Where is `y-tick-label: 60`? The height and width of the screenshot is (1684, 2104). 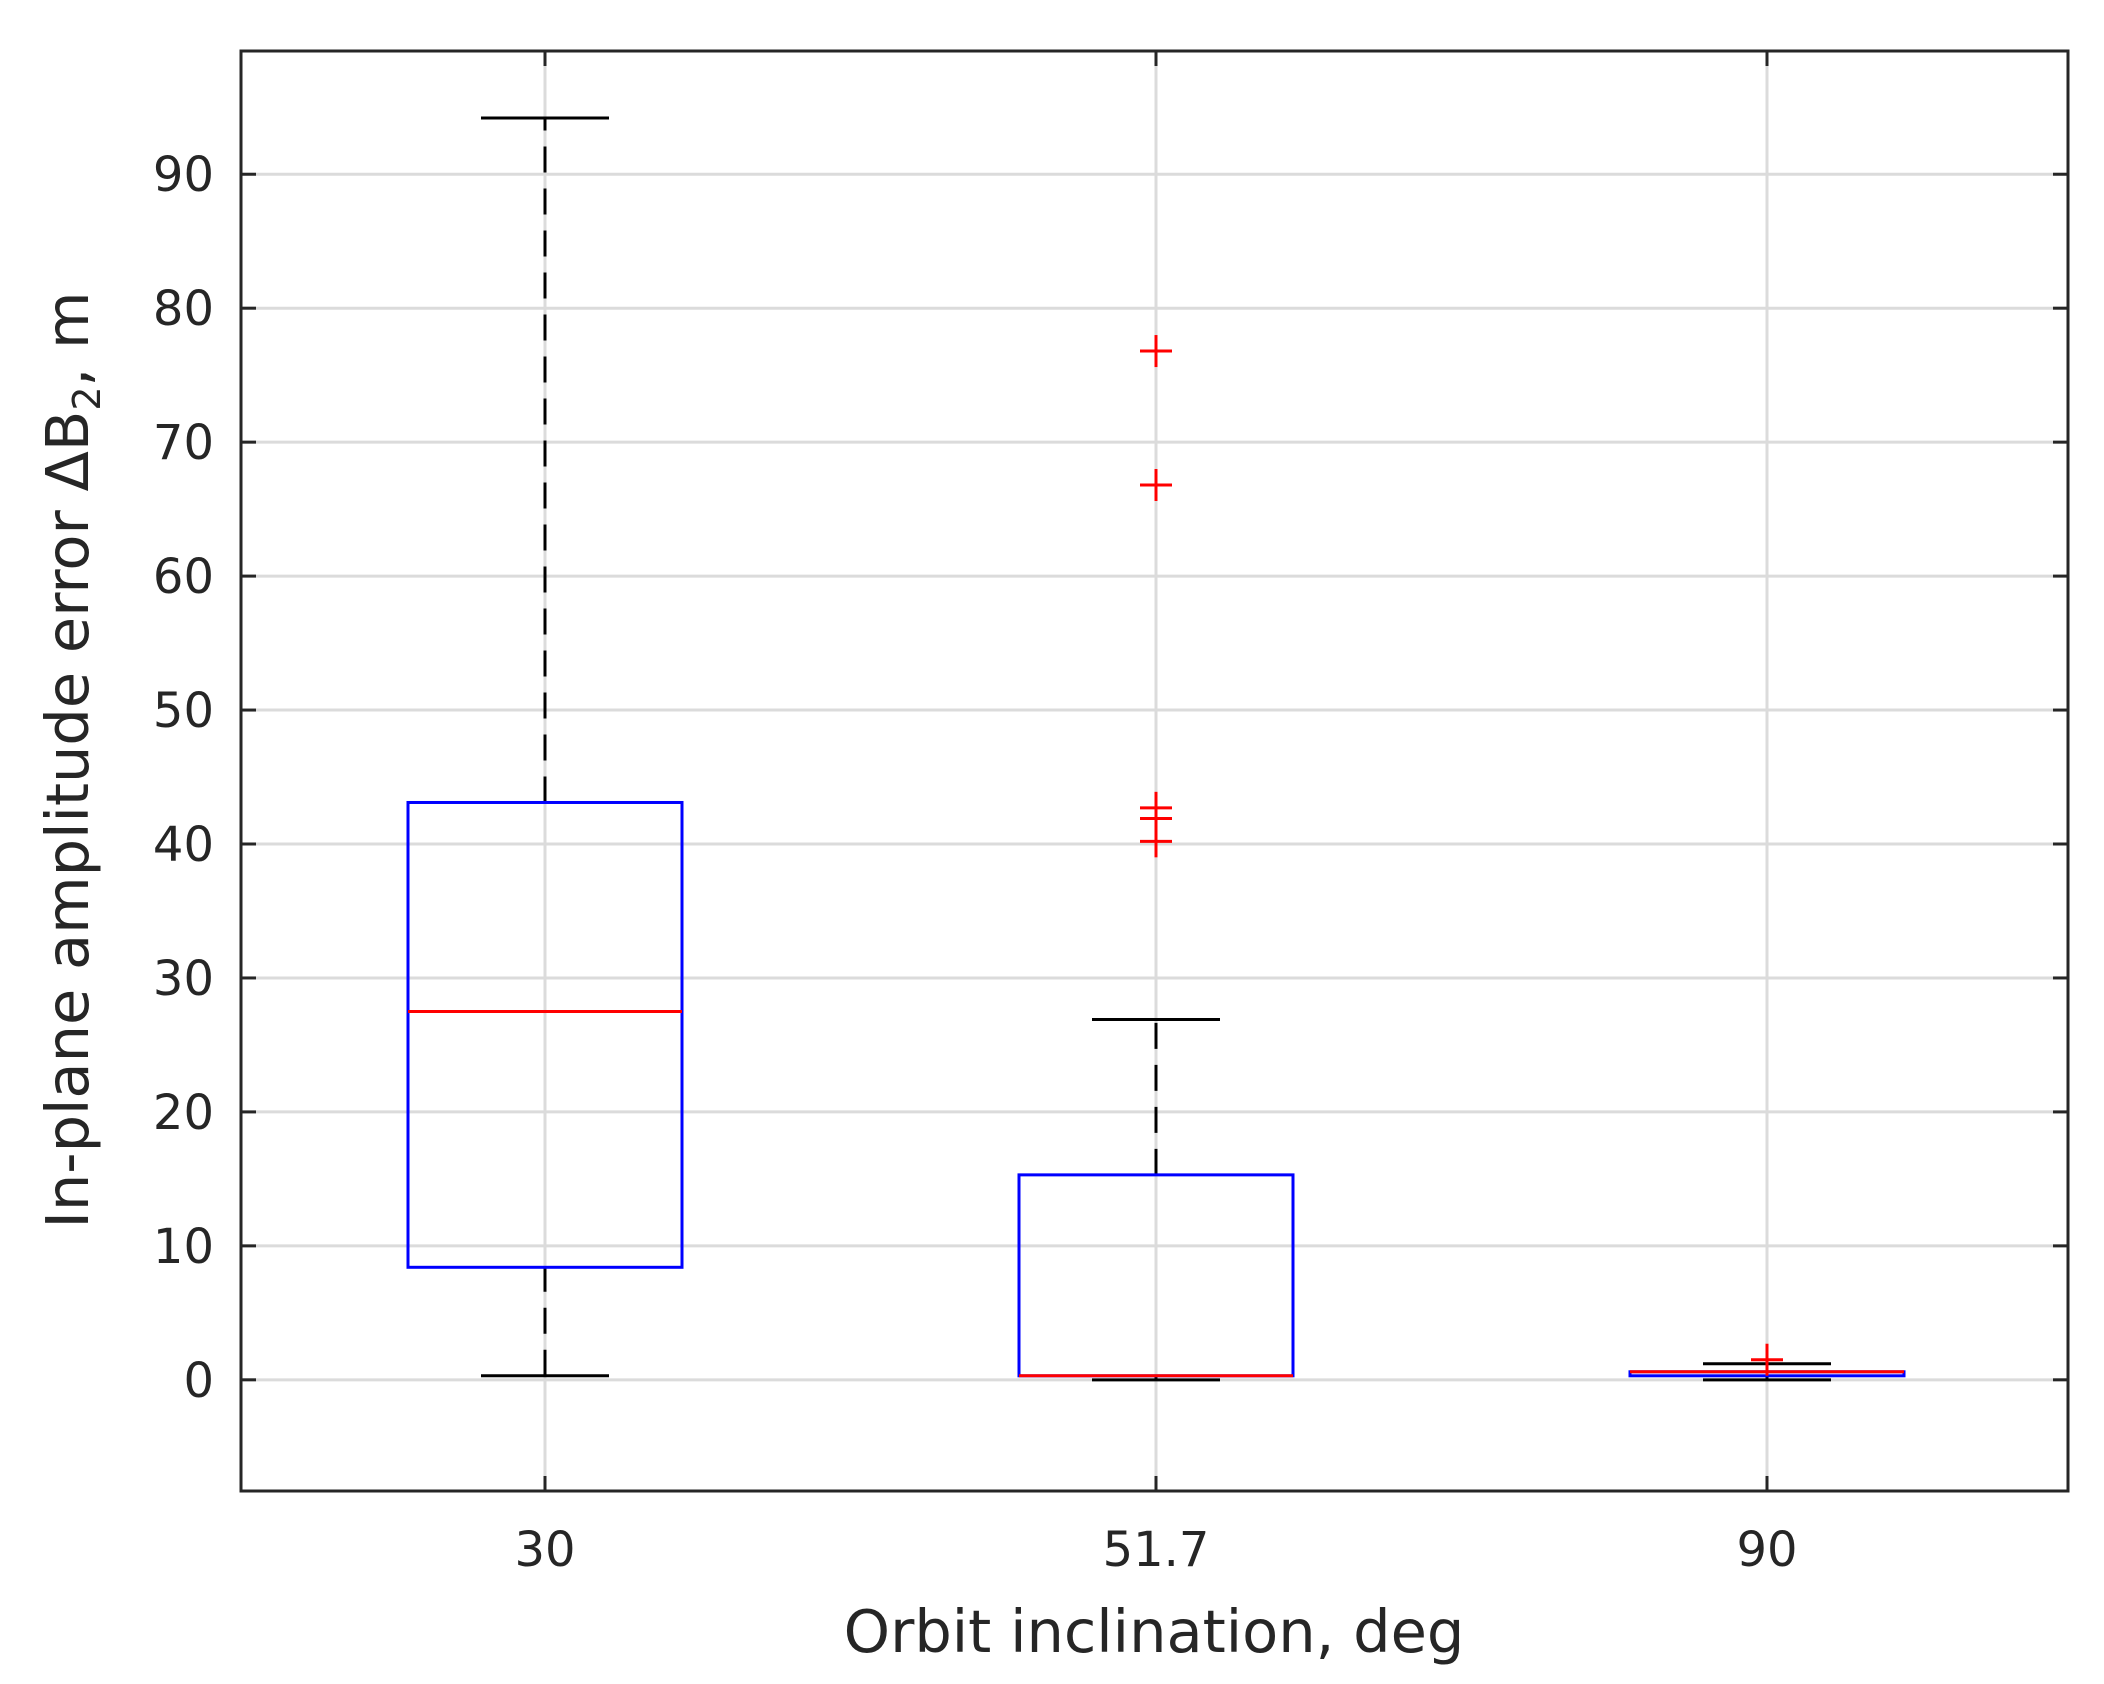 y-tick-label: 60 is located at coordinates (183, 577).